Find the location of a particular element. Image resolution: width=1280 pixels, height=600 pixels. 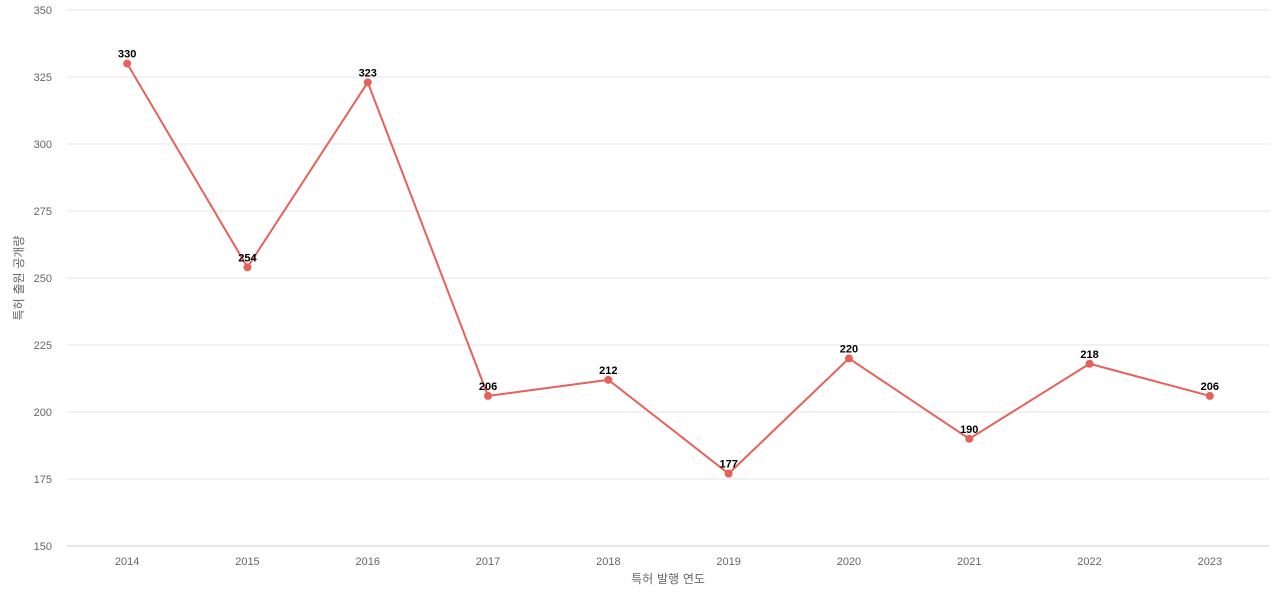

data-label: 190 is located at coordinates (969, 430).